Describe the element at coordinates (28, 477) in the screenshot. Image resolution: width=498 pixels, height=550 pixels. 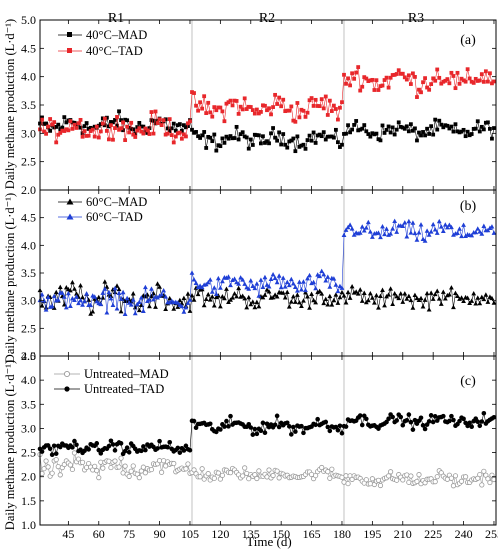
I see `y-tick-label: 2.0` at that location.